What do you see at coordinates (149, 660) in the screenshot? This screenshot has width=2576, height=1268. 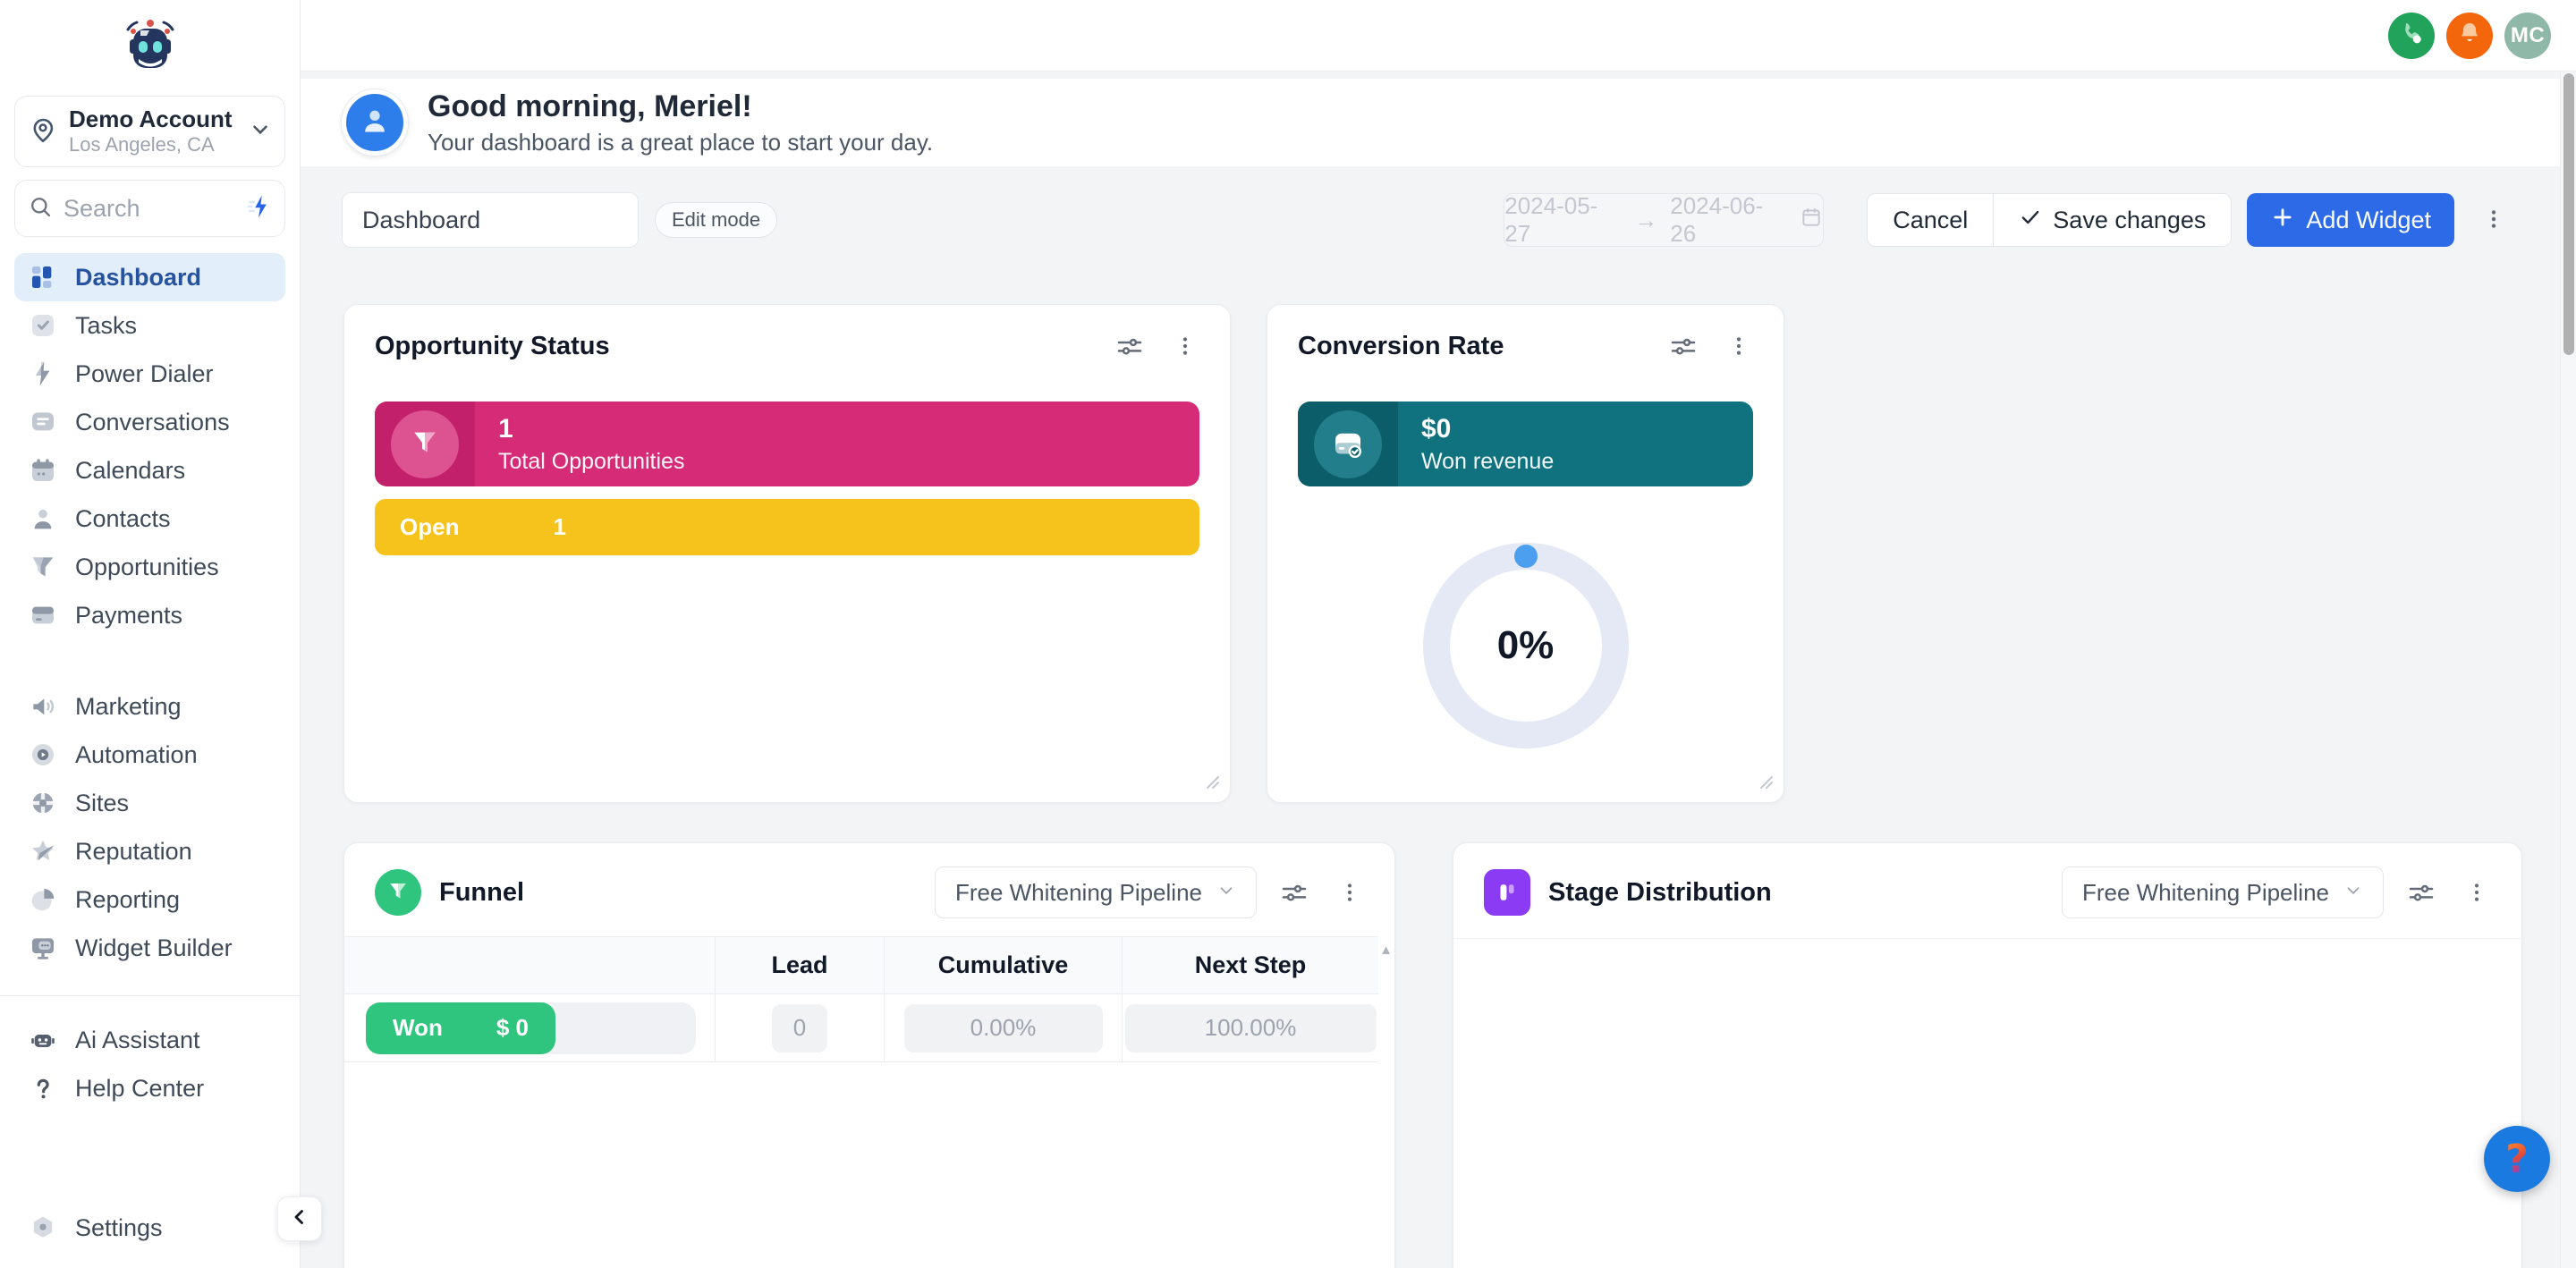 I see `nav-group-gap` at bounding box center [149, 660].